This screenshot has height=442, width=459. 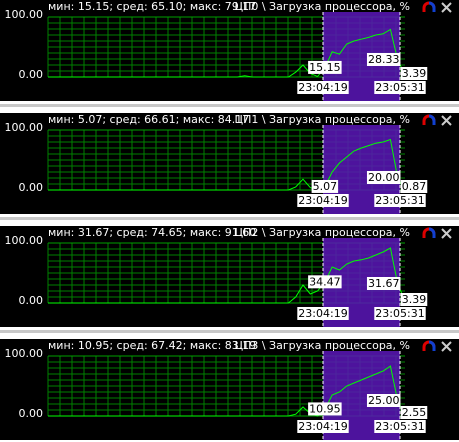 I want to click on value-label-box: 31.67, so click(x=383, y=283).